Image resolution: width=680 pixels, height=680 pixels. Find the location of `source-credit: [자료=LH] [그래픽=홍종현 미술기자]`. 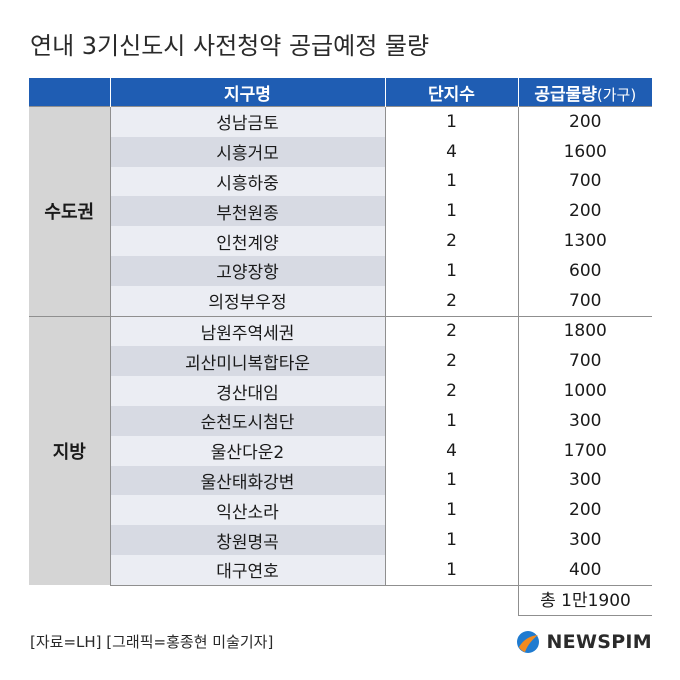

source-credit: [자료=LH] [그래픽=홍종현 미술기자] is located at coordinates (152, 642).